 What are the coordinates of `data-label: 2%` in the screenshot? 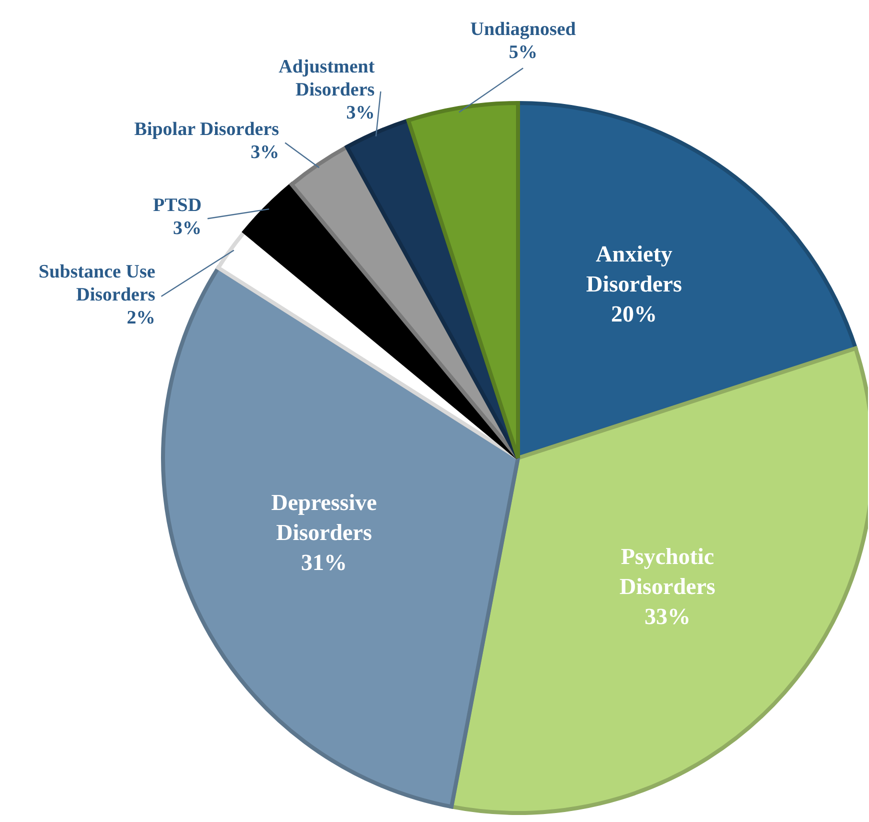 It's located at (141, 318).